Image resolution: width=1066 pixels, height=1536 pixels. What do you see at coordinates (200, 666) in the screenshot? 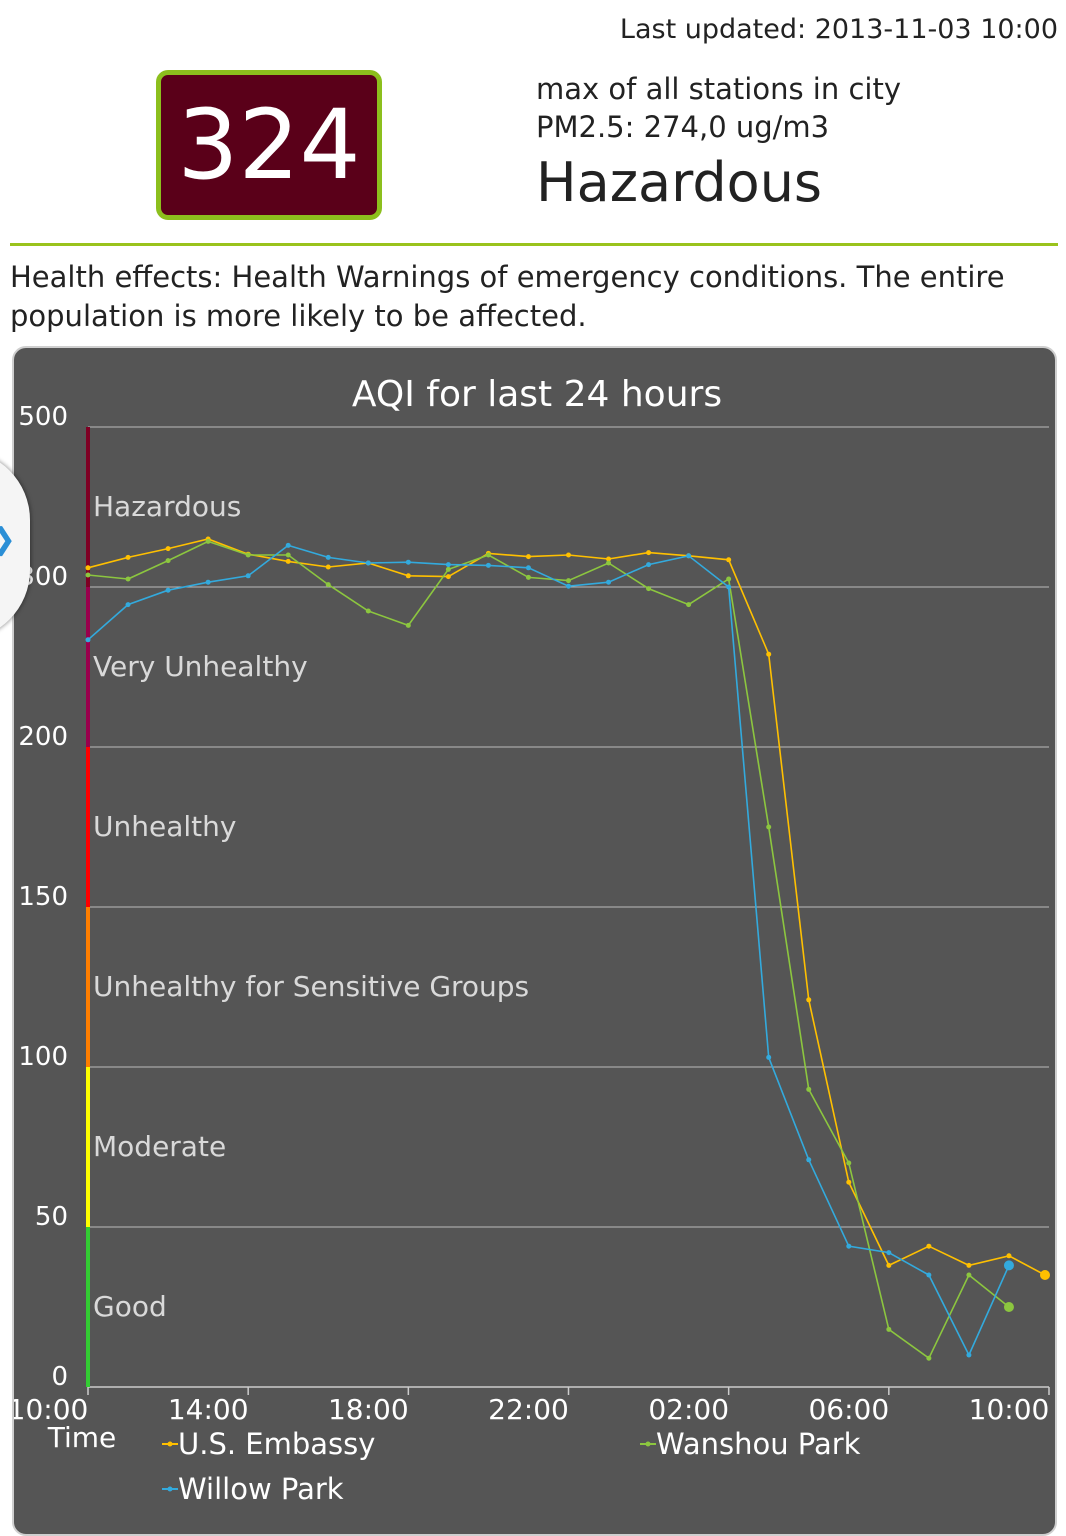
I see `band-label: Very Unhealthy` at bounding box center [200, 666].